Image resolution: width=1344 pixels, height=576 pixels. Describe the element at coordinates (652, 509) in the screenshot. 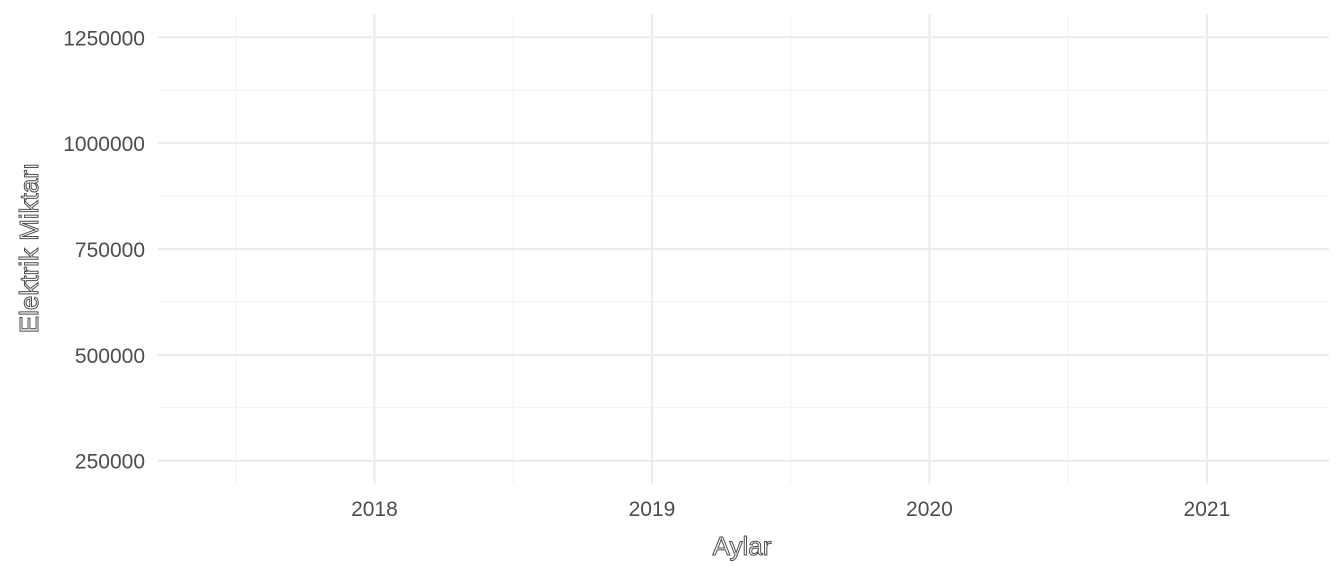

I see `x-tick-label: 2019` at that location.